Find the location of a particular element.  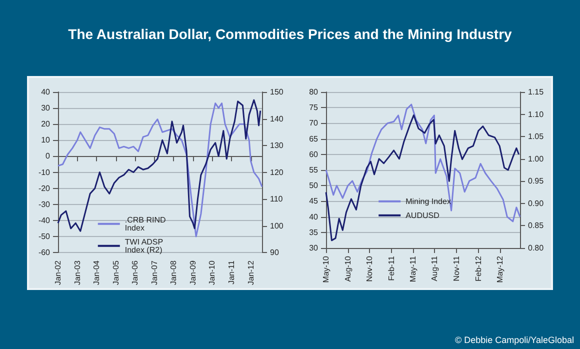

y-tick-label: -20 is located at coordinates (44, 188).